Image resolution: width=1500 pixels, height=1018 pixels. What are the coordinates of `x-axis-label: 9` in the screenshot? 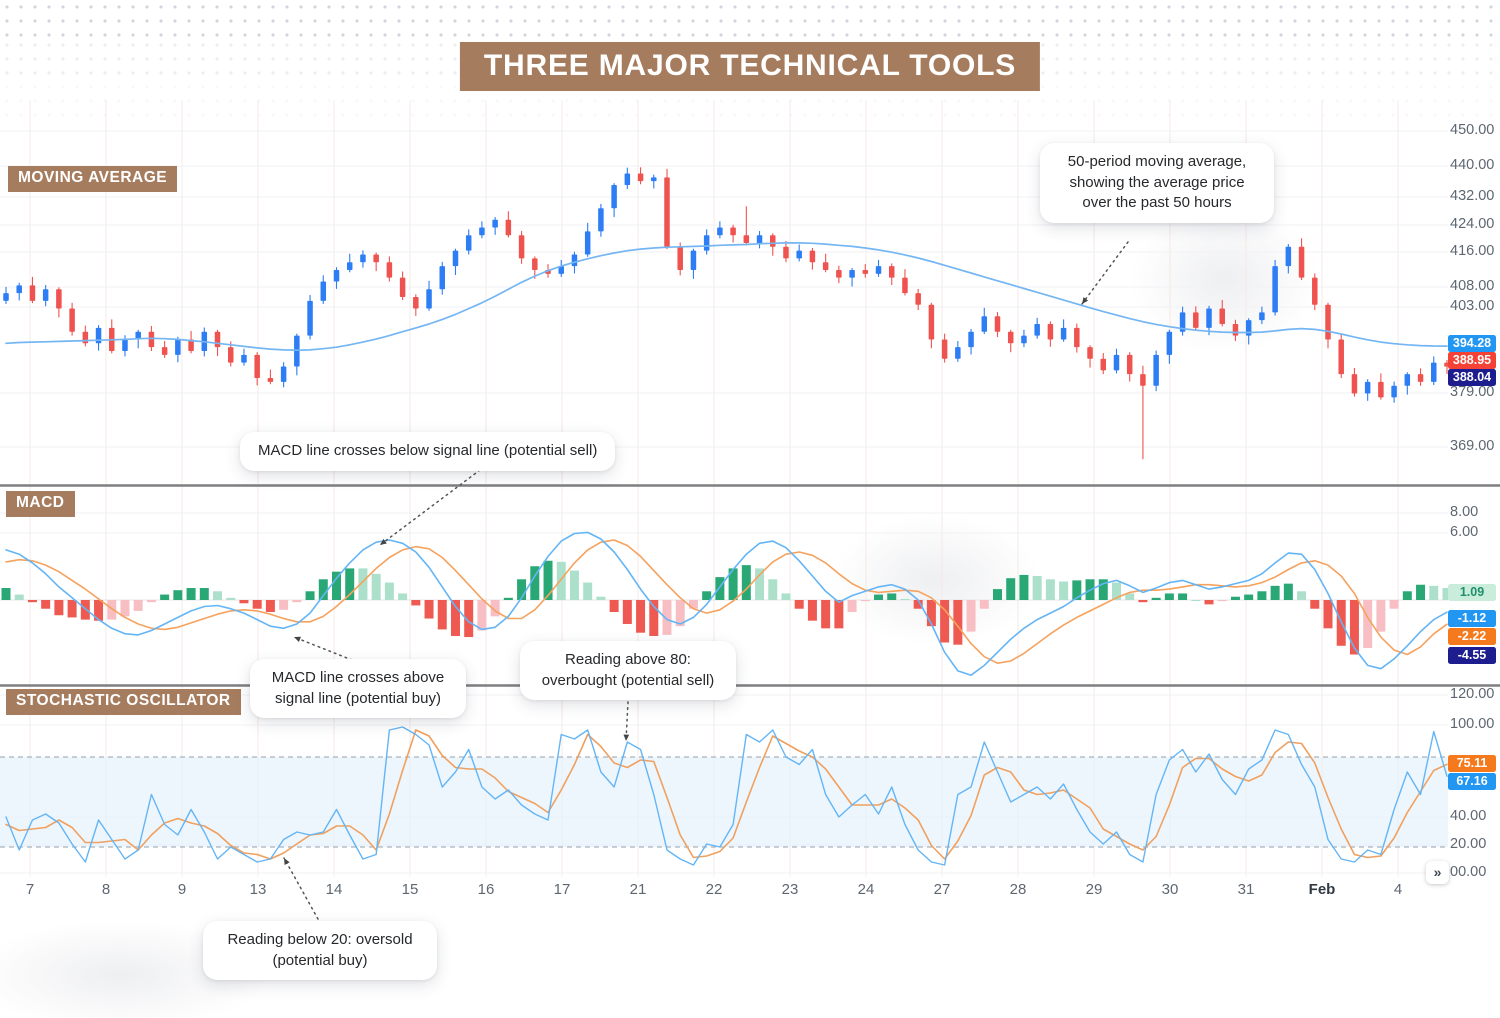 It's located at (182, 889).